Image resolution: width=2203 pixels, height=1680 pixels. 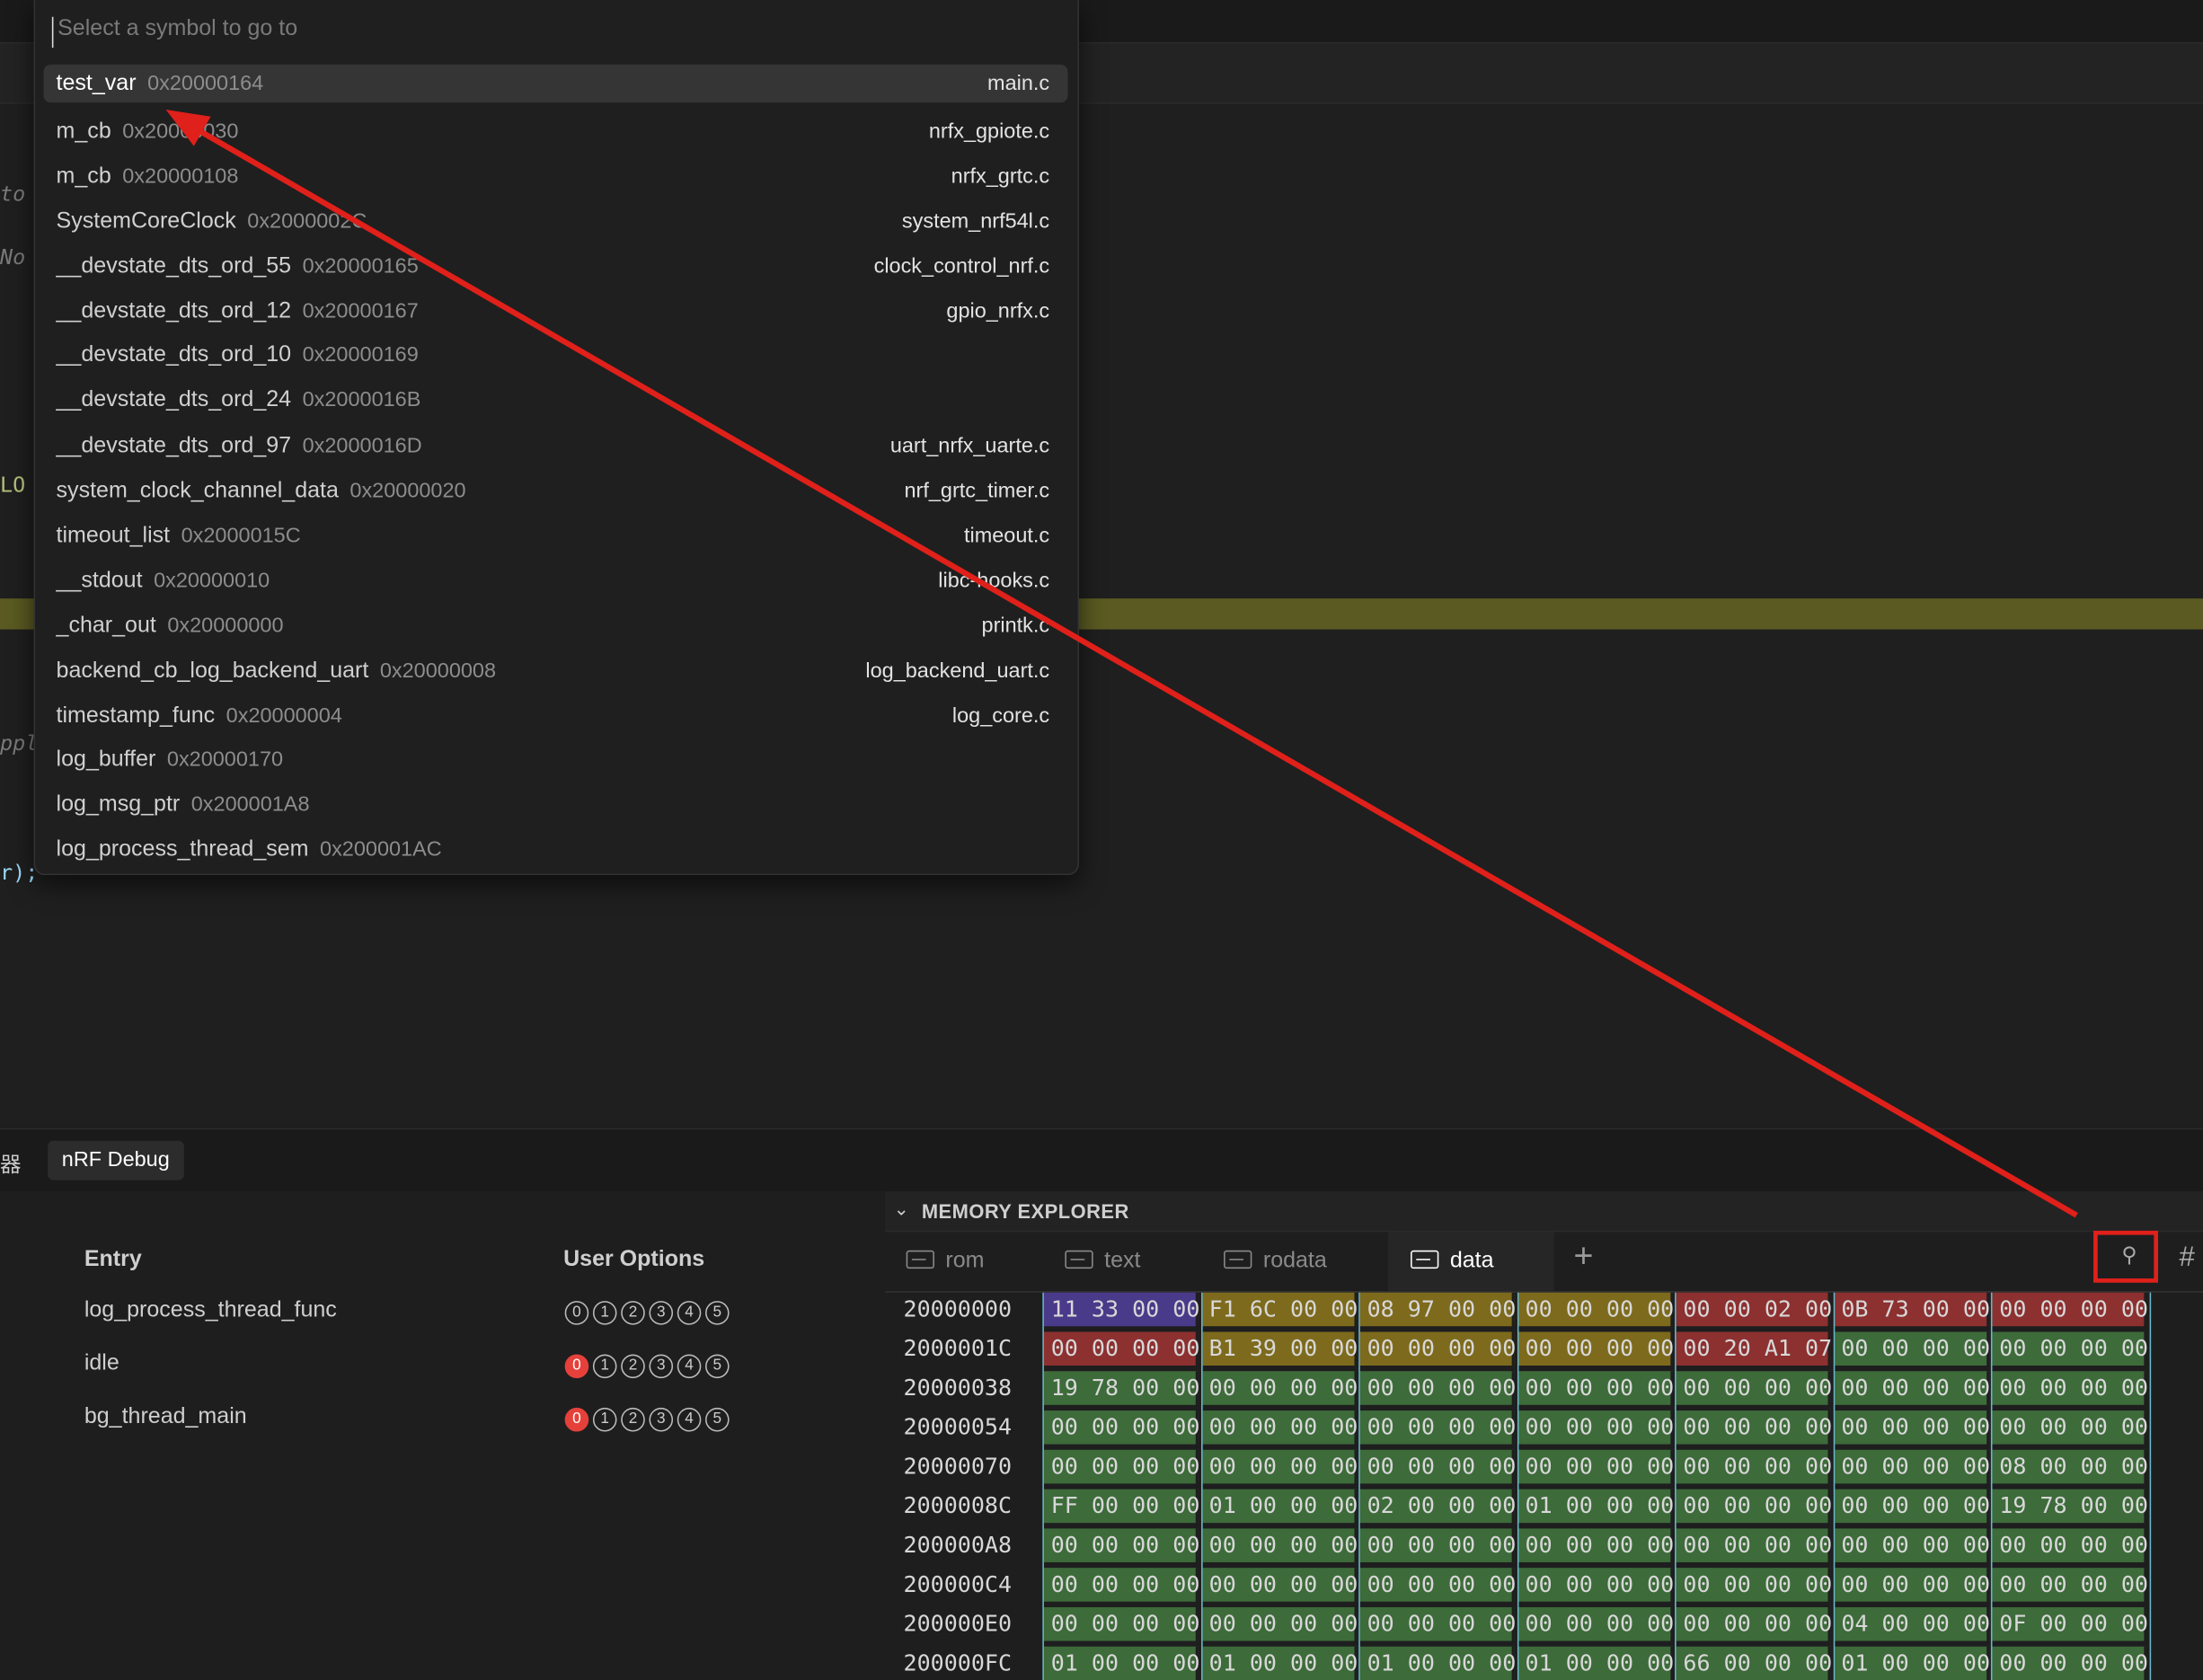 I want to click on tab-rom: rom, so click(x=973, y=1261).